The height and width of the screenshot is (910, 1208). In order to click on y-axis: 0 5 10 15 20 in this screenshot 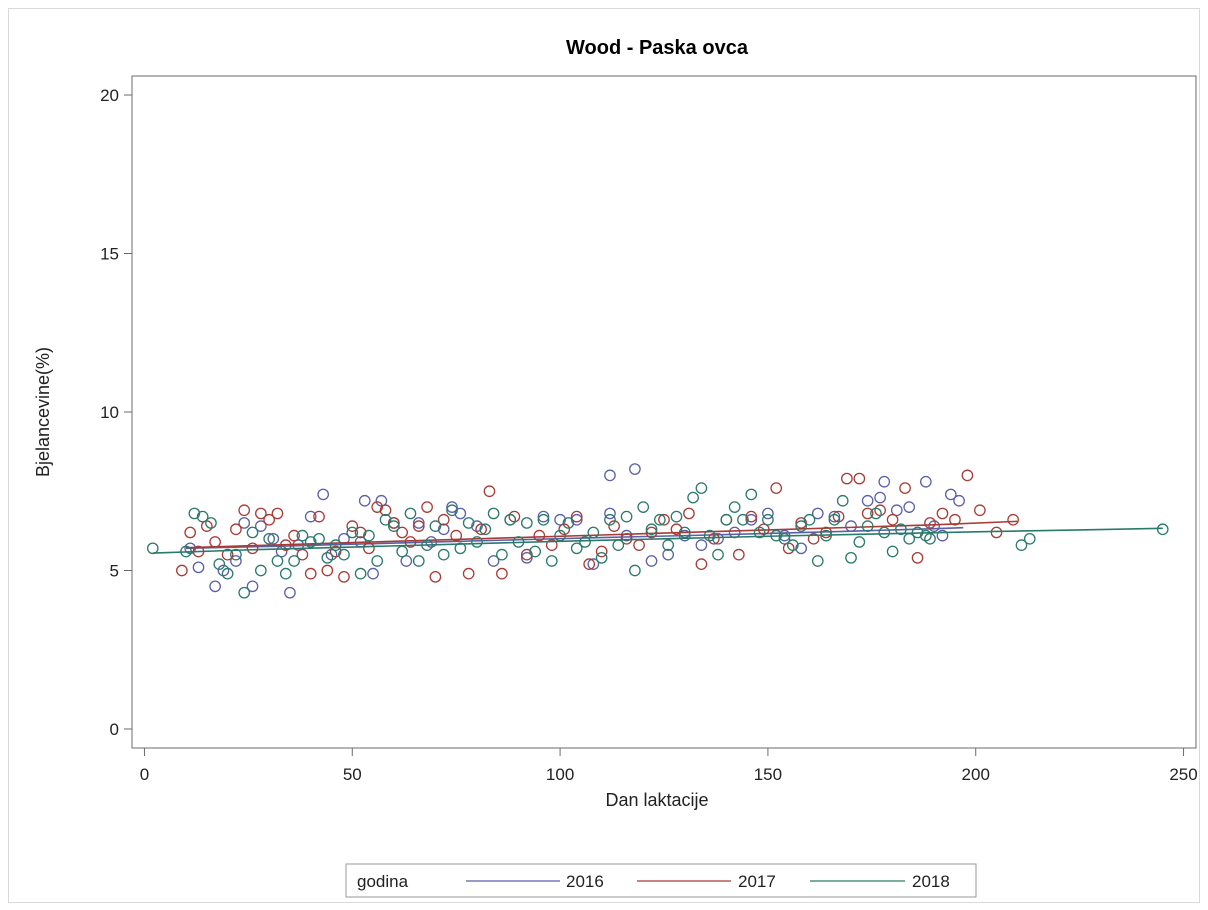, I will do `click(116, 412)`.